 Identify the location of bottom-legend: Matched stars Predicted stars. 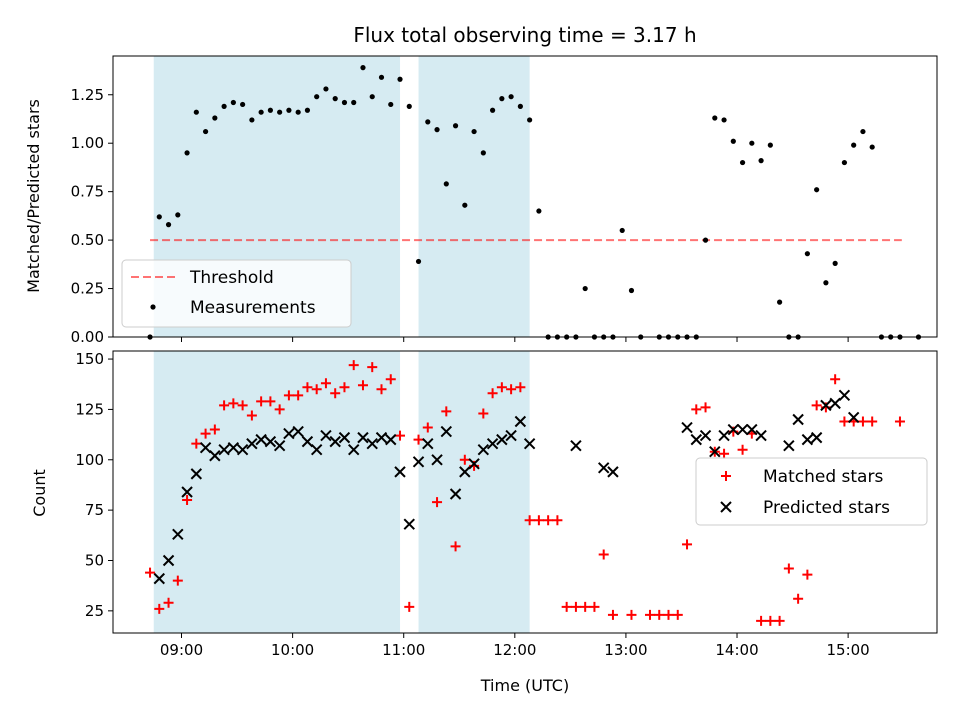
(811, 491).